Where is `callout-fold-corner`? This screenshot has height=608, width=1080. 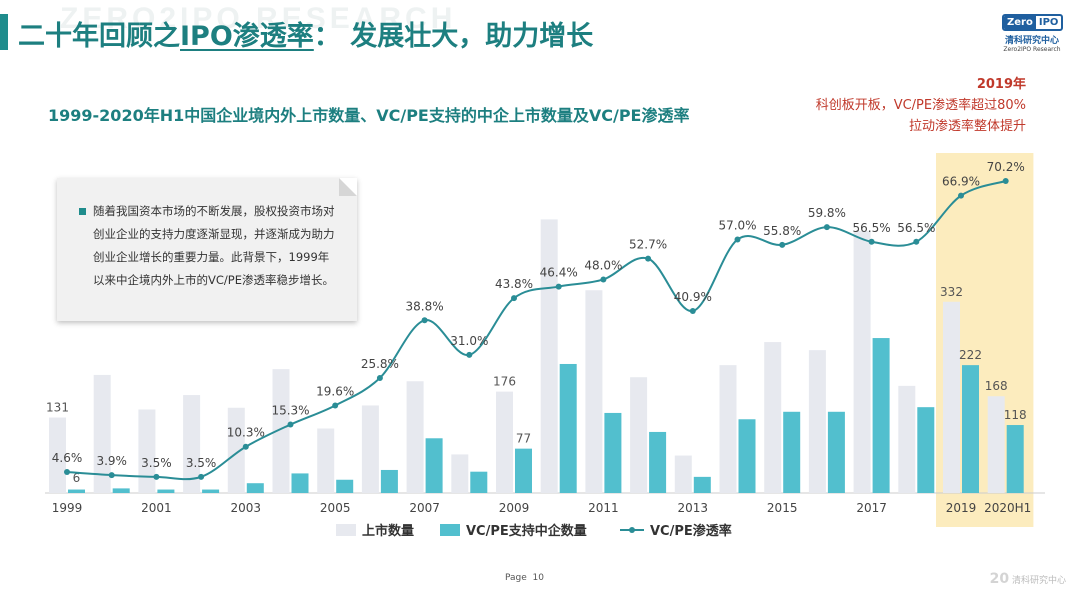
callout-fold-corner is located at coordinates (348, 187).